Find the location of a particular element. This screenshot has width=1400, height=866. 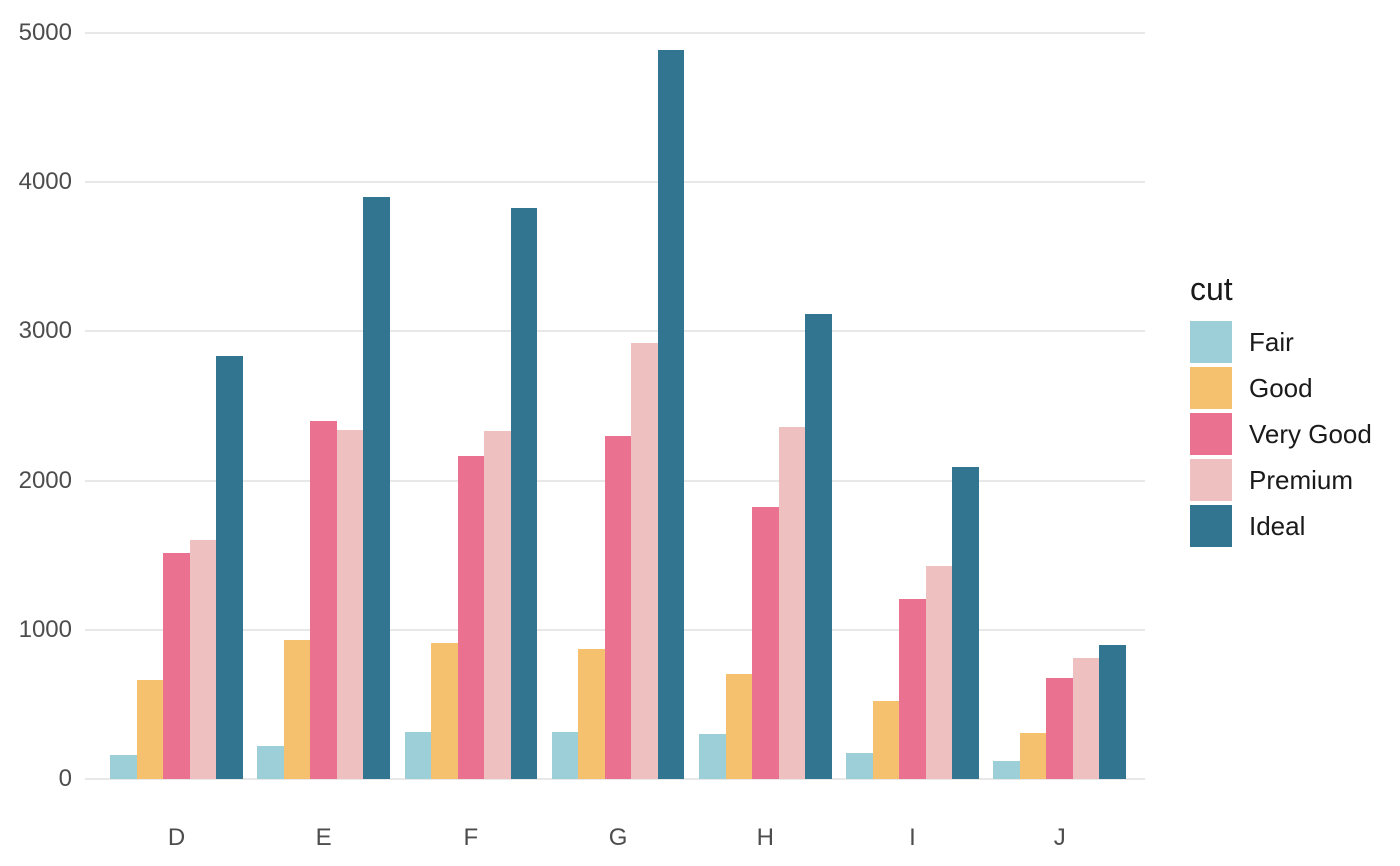

bar-very-good-I is located at coordinates (912, 689).